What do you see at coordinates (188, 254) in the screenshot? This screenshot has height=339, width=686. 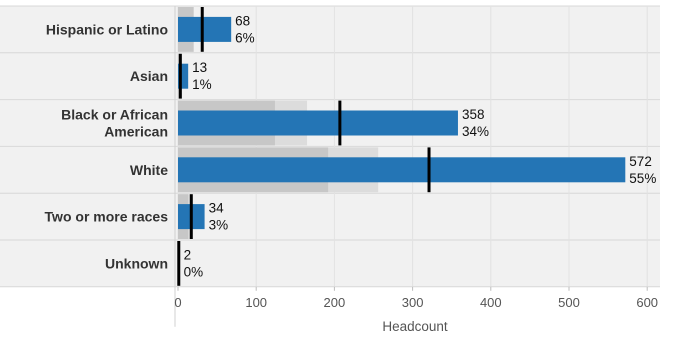 I see `count-label: 2` at bounding box center [188, 254].